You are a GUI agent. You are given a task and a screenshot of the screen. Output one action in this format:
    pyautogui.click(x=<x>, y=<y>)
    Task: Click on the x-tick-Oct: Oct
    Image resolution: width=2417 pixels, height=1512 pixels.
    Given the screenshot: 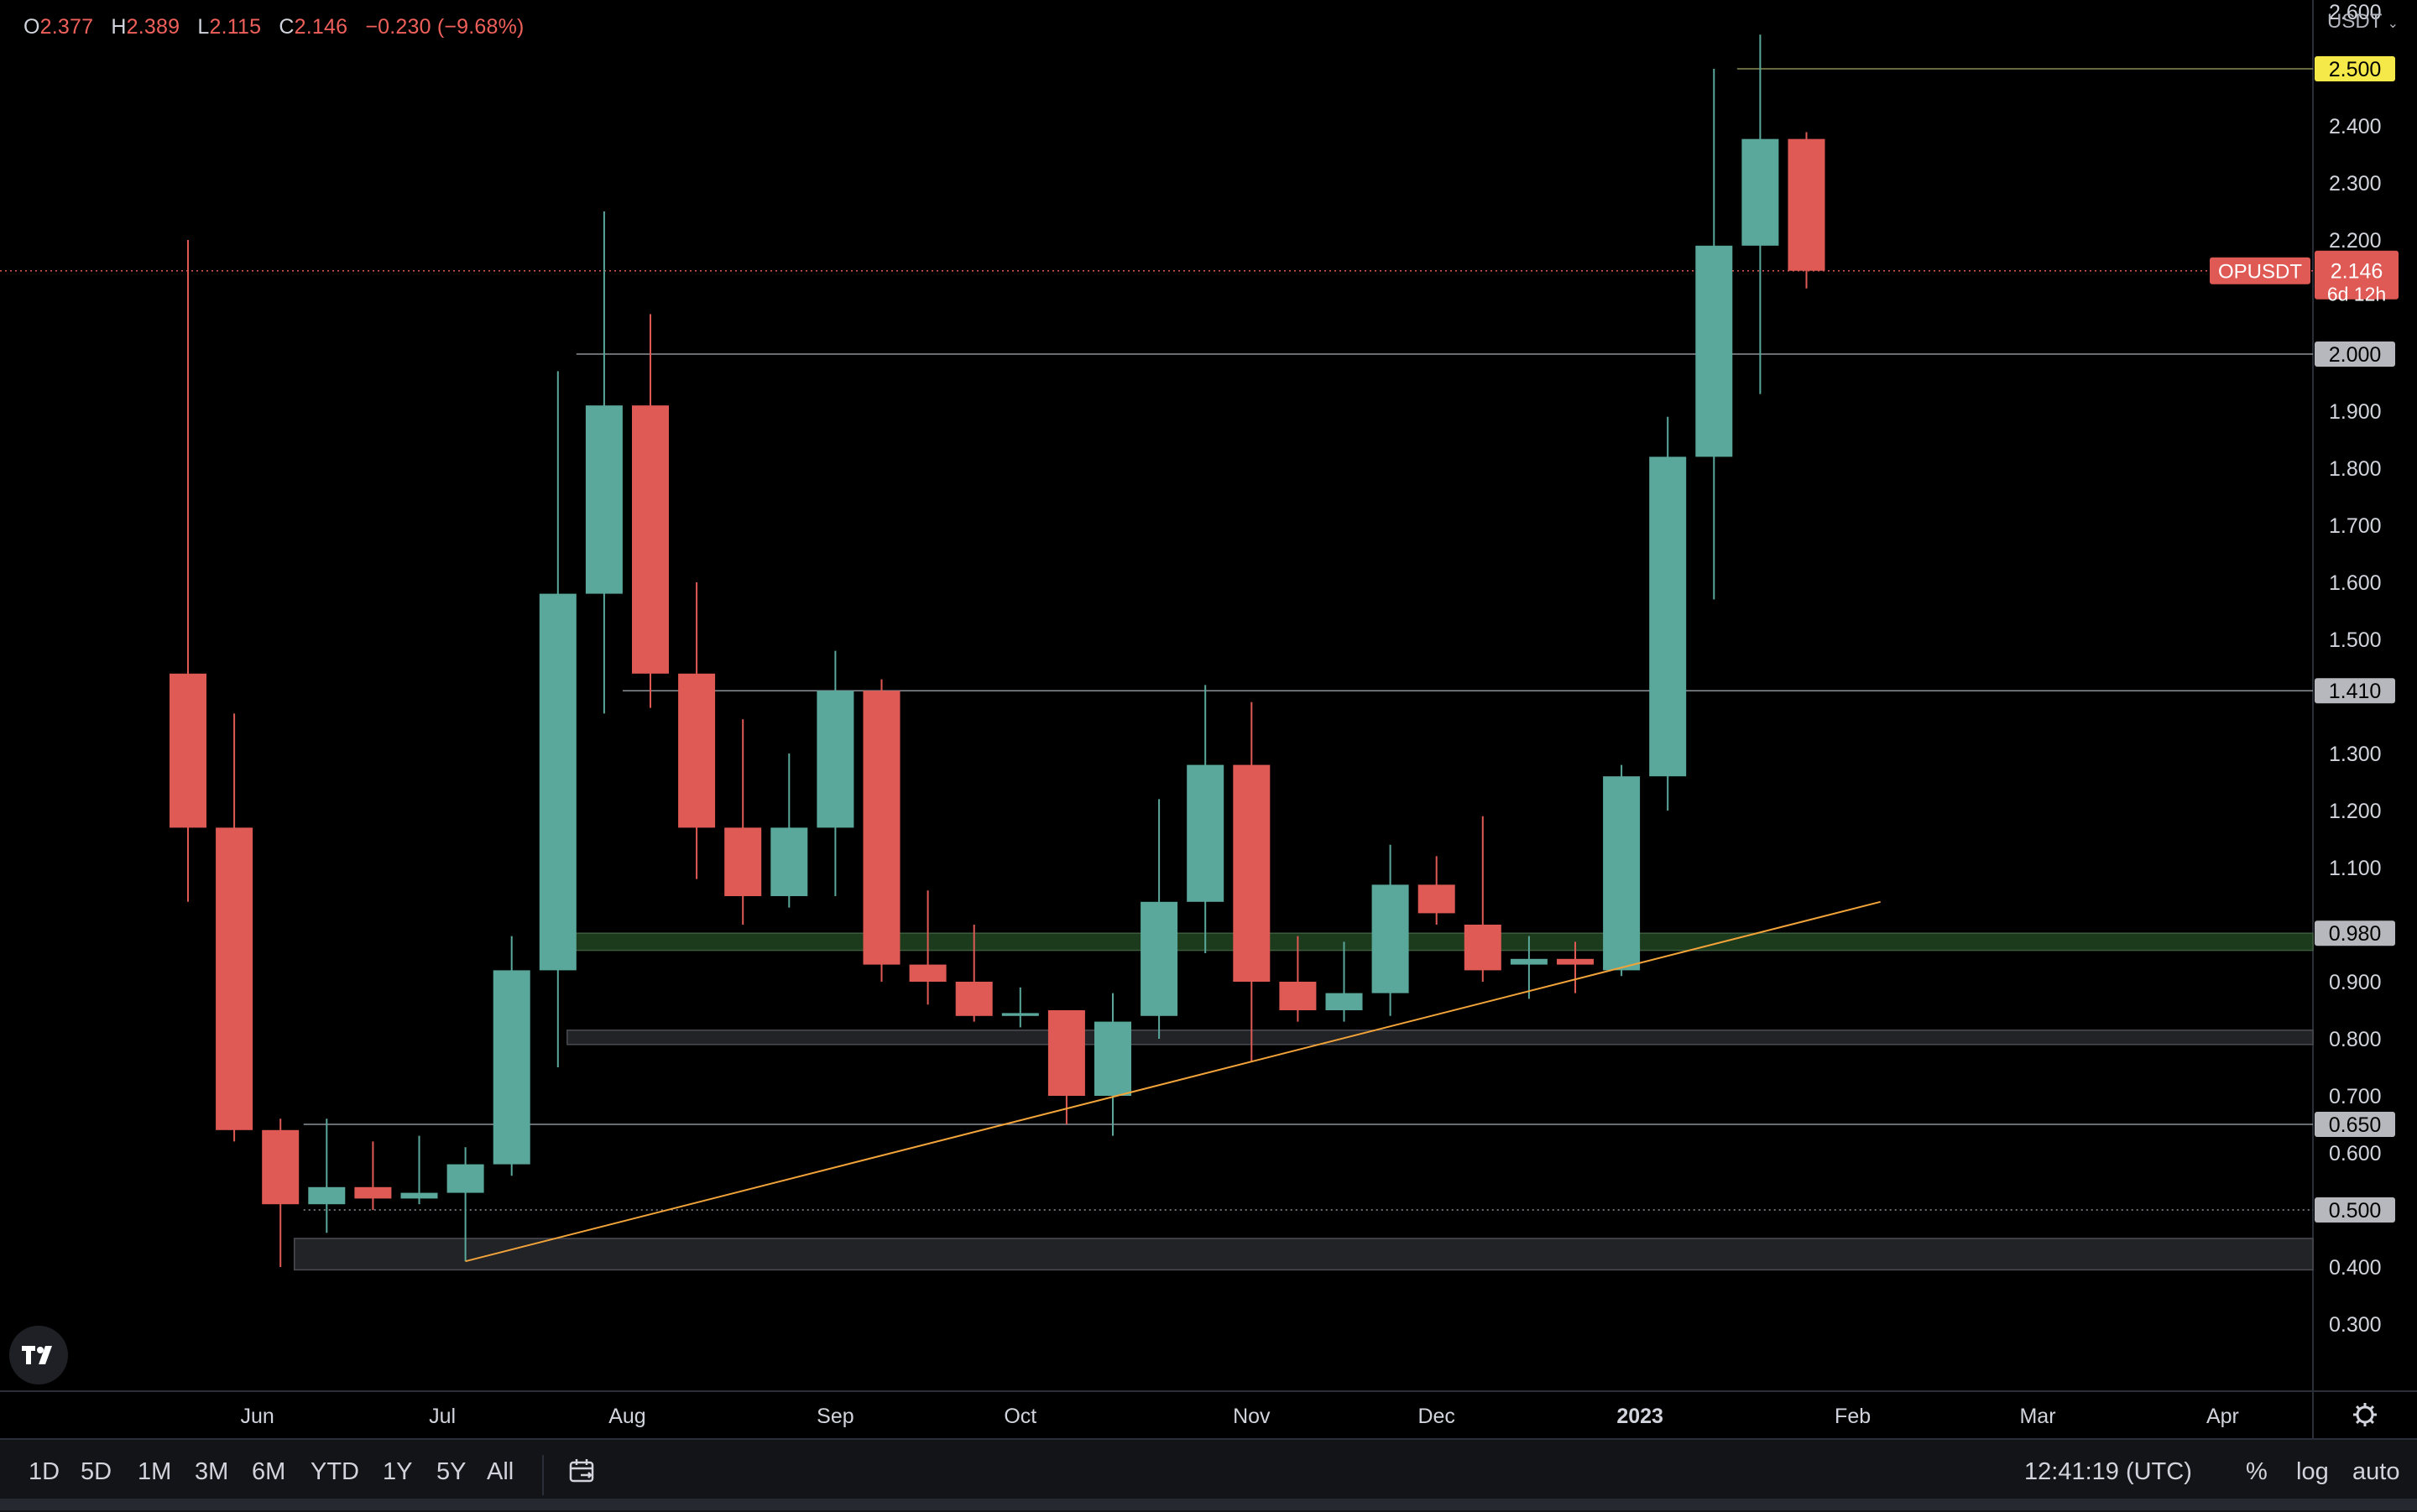 What is the action you would take?
    pyautogui.click(x=1020, y=1416)
    